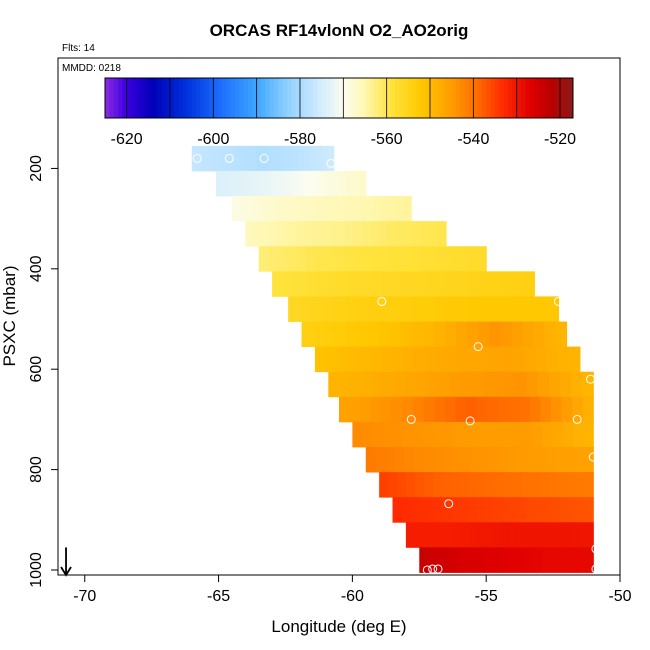 This screenshot has height=650, width=650. What do you see at coordinates (84, 596) in the screenshot?
I see `x-tick-label: -70` at bounding box center [84, 596].